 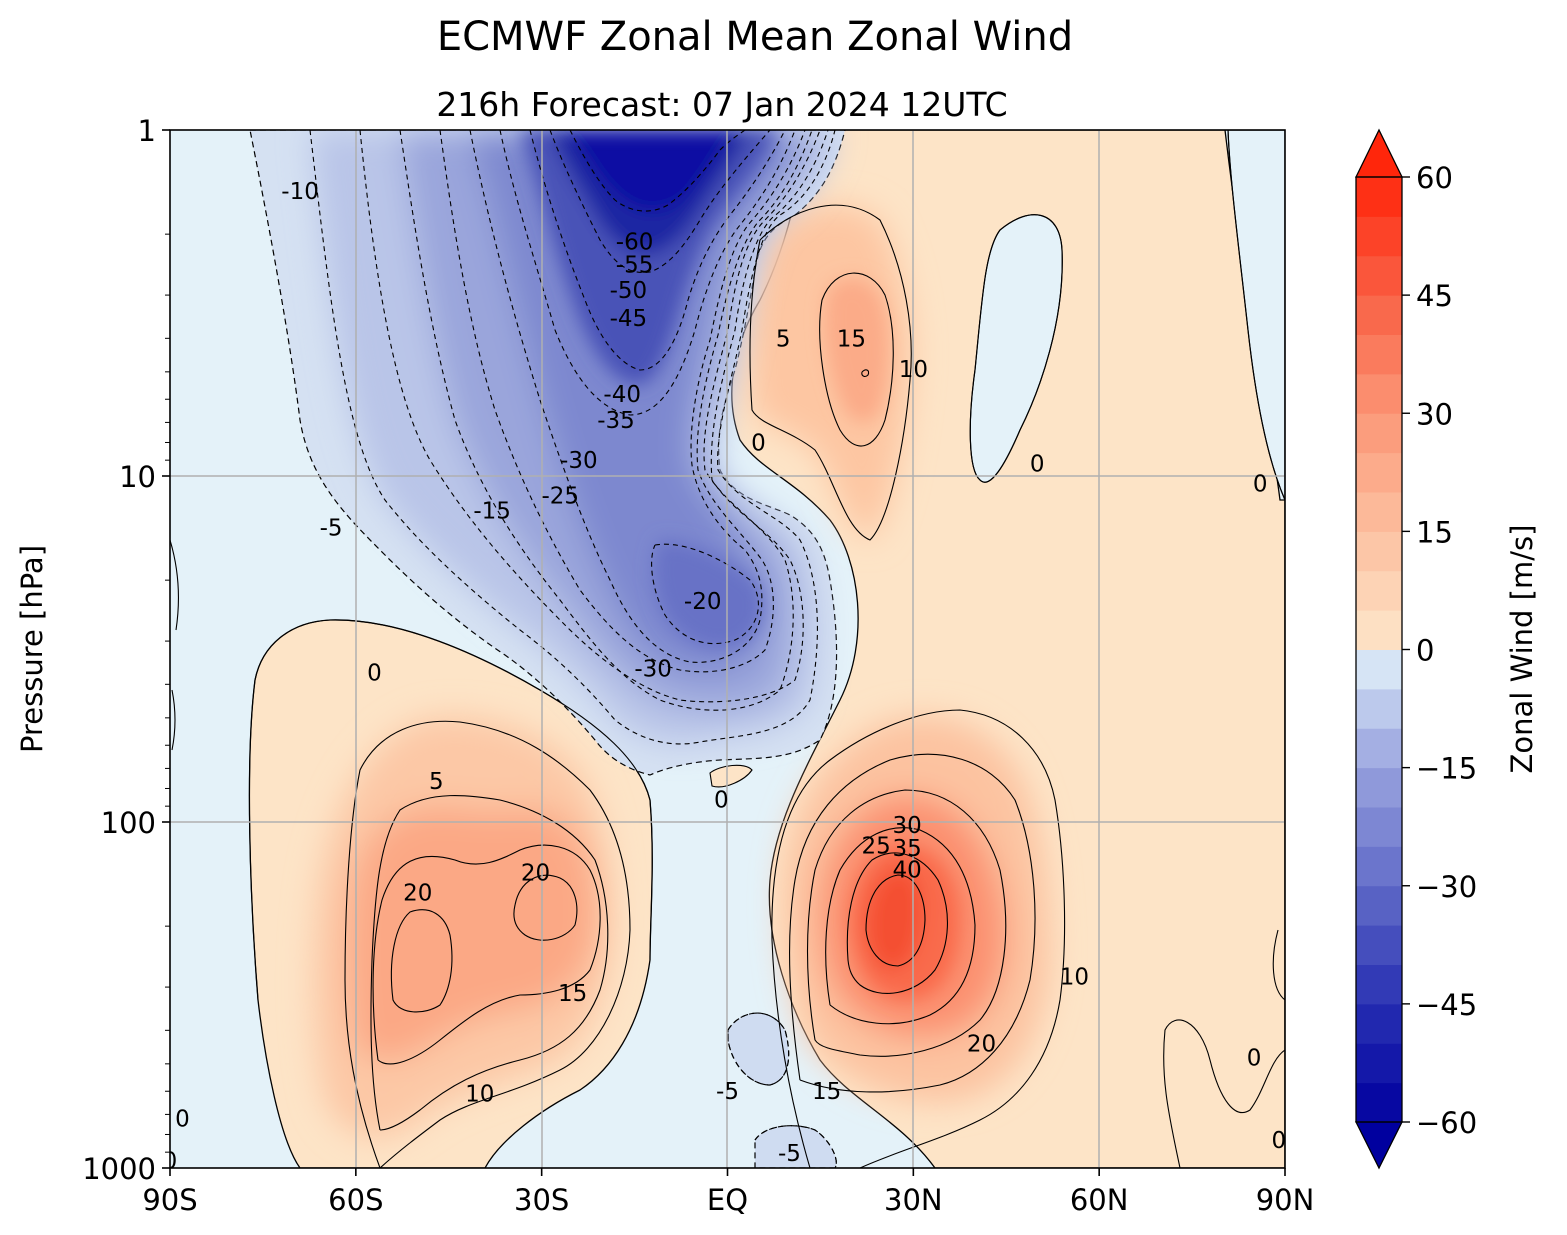 I want to click on chart-subtitle: 216h Forecast: 07 Jan 2024 12UTC, so click(x=721, y=104).